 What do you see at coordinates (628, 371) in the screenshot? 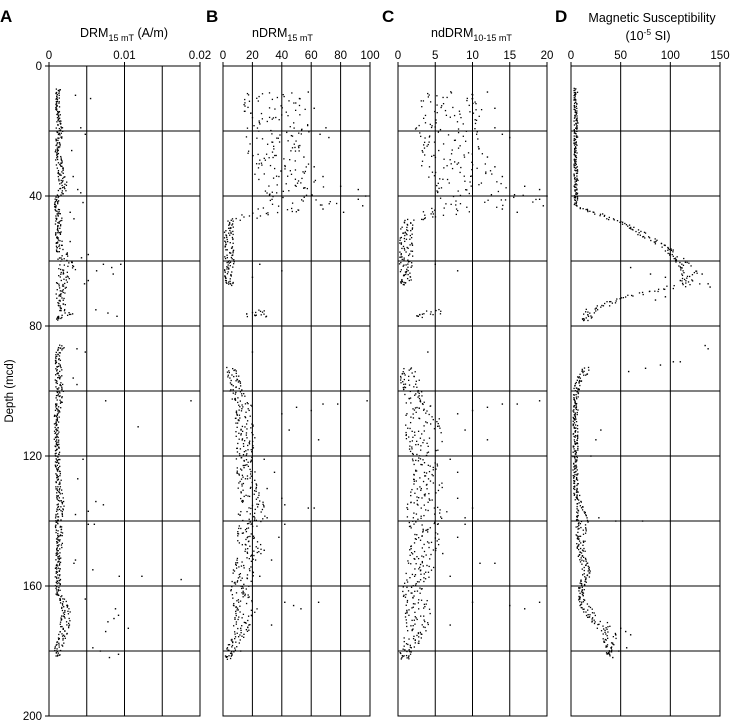
I see `panel-d-outlier-point` at bounding box center [628, 371].